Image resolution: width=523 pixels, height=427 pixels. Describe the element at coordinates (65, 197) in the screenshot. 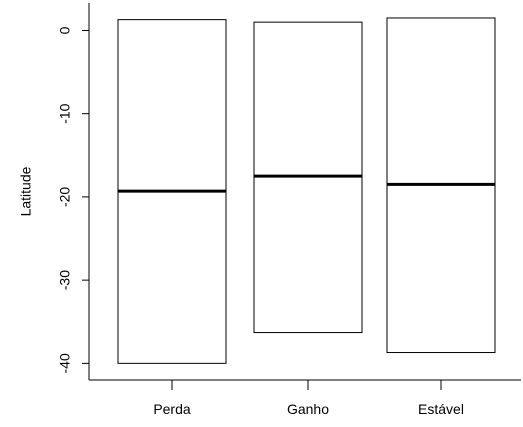

I see `y-tick-label: -20` at that location.